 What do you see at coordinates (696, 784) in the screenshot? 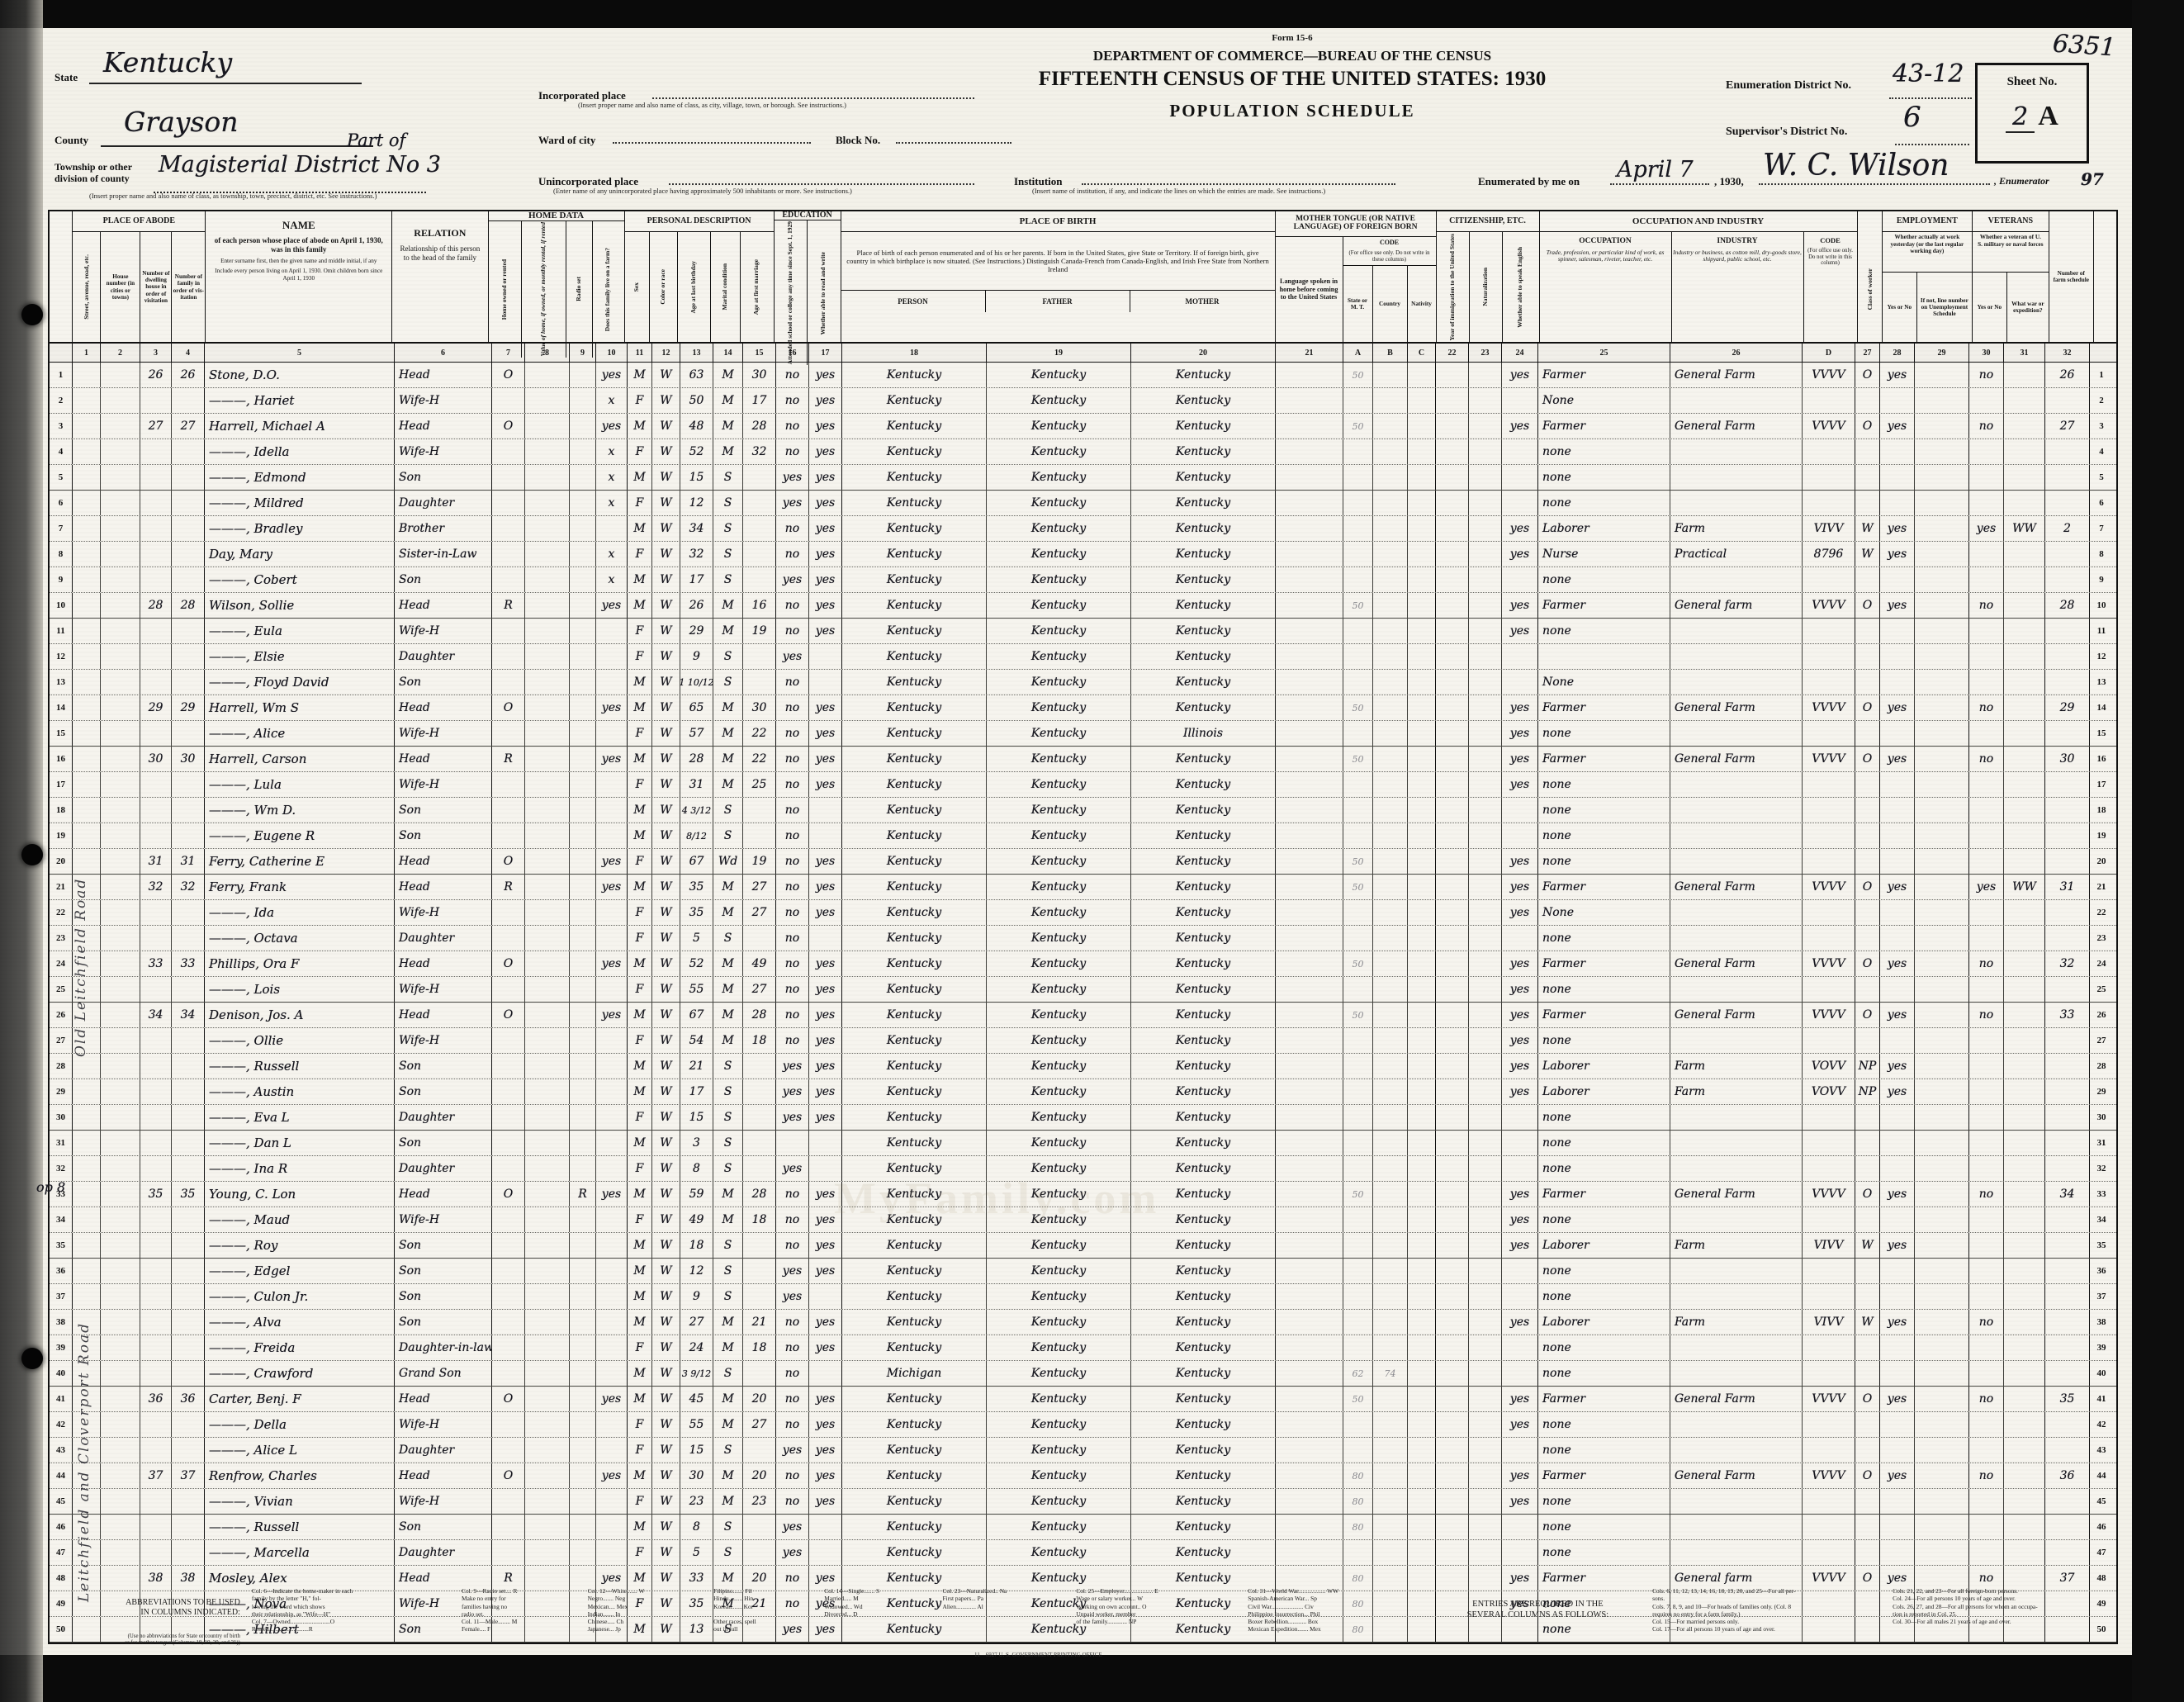
I see `cell-value: 31` at bounding box center [696, 784].